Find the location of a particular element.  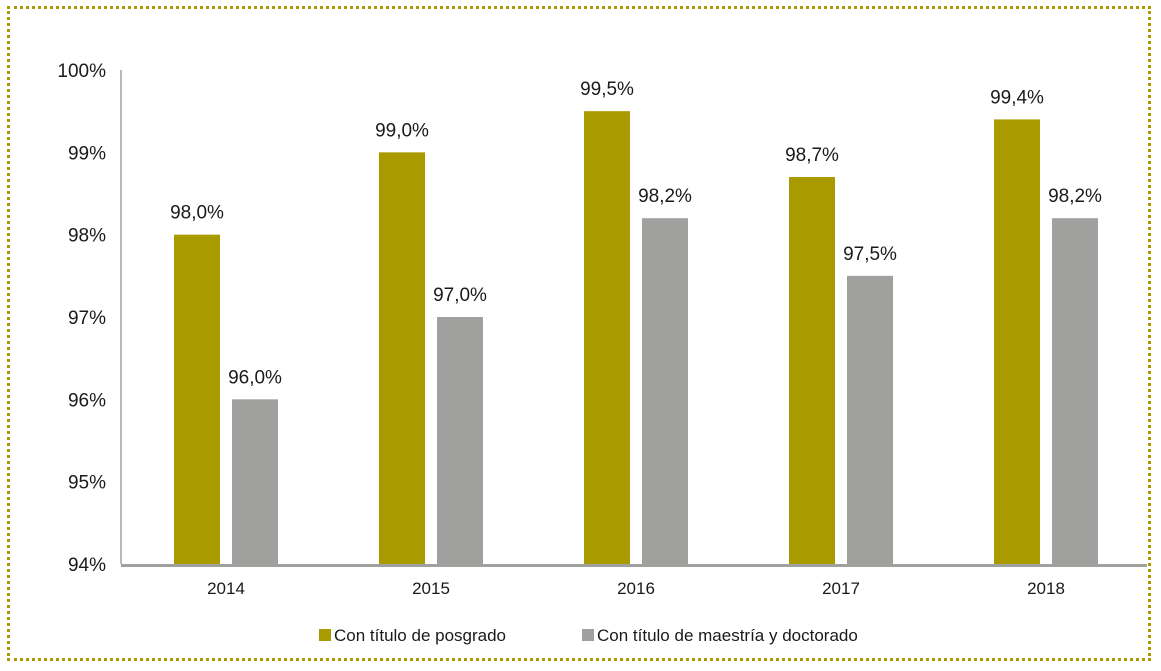

x-axis-line is located at coordinates (634, 565).